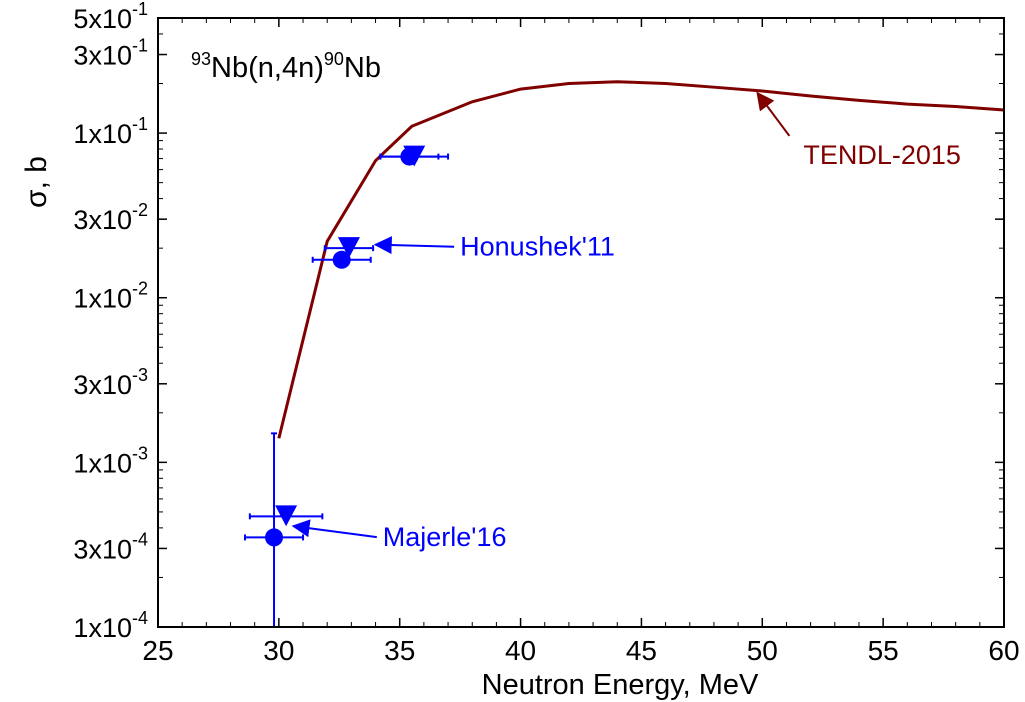  I want to click on x-tick-label: 50, so click(762, 650).